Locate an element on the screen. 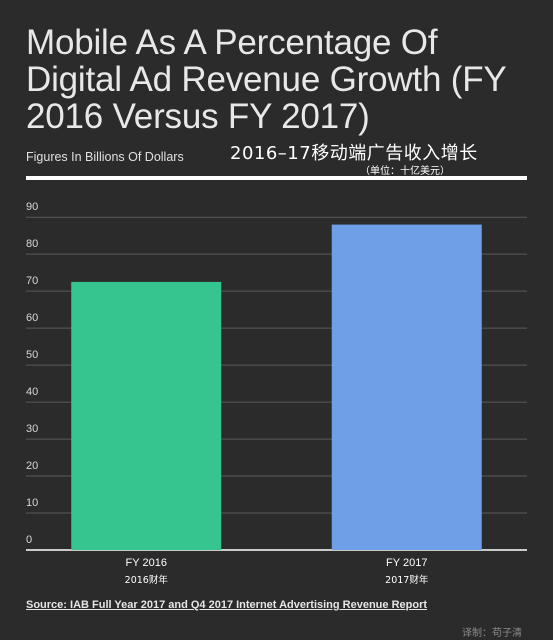  x-category-sublabel: 2017财年 is located at coordinates (407, 580).